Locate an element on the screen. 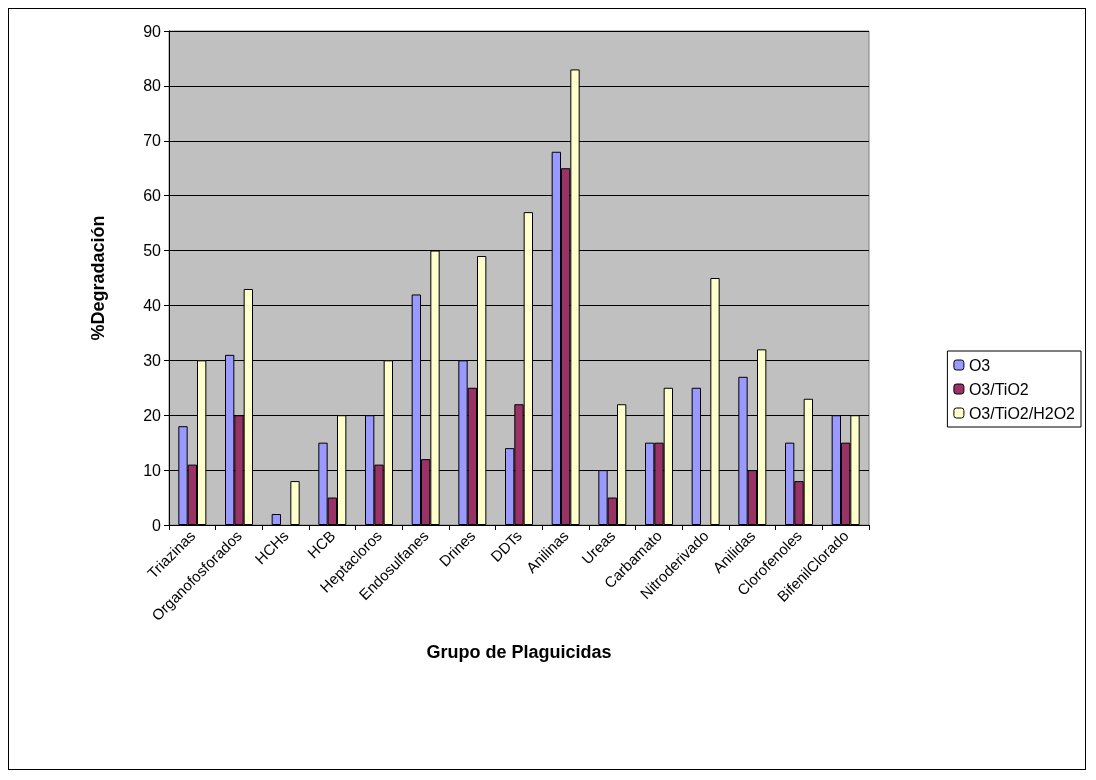  y-tick-label: 0 is located at coordinates (157, 525).